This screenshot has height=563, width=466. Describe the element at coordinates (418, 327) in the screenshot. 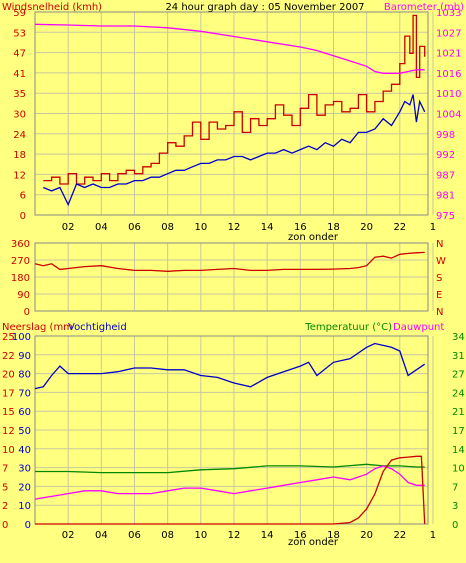

I see `bottom-right-axis-label-dewpoint: Dauwpunt` at that location.